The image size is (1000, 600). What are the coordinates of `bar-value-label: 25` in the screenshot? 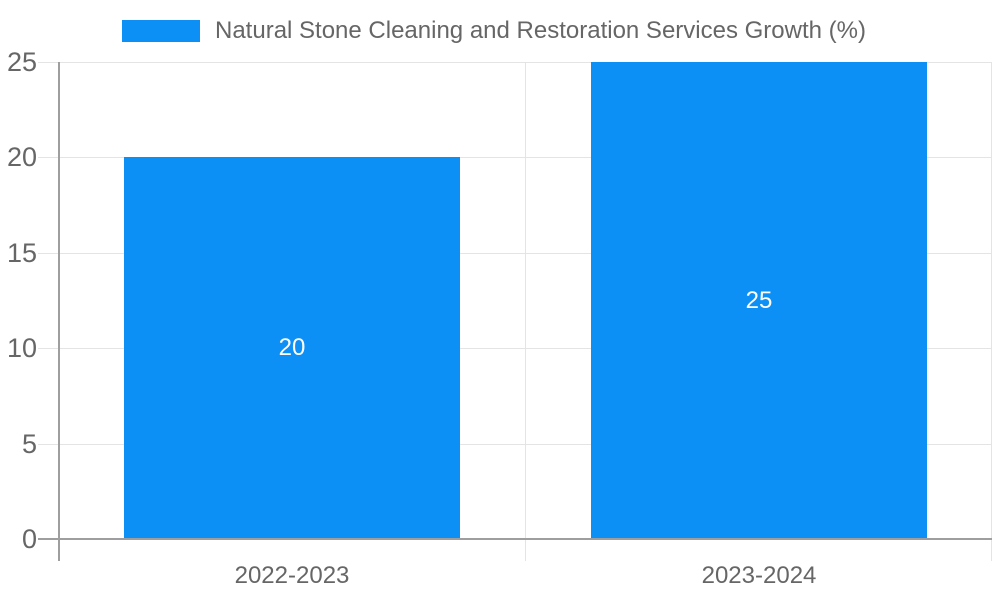 It's located at (759, 300).